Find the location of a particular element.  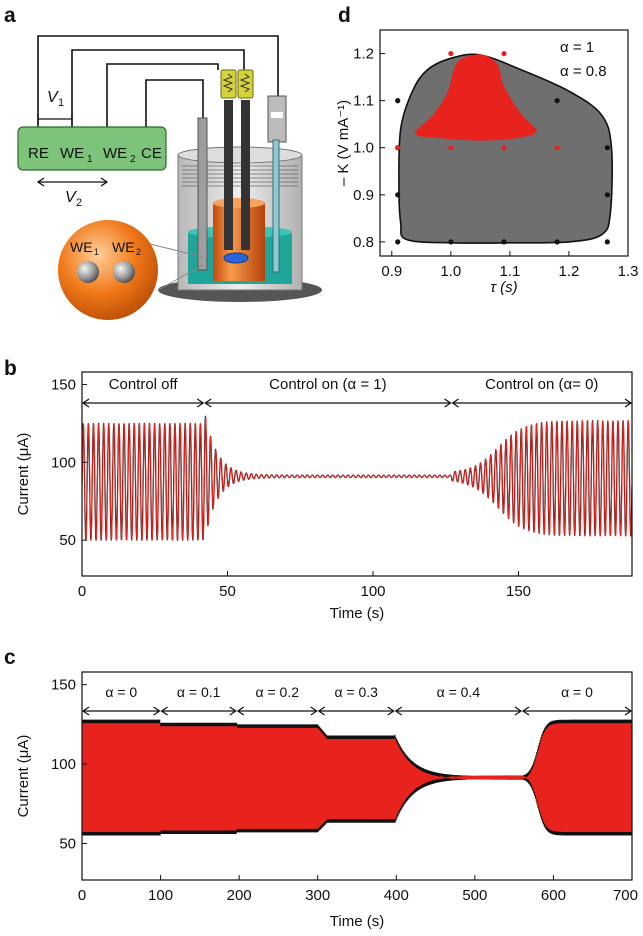

beaker-rim is located at coordinates (240, 155).